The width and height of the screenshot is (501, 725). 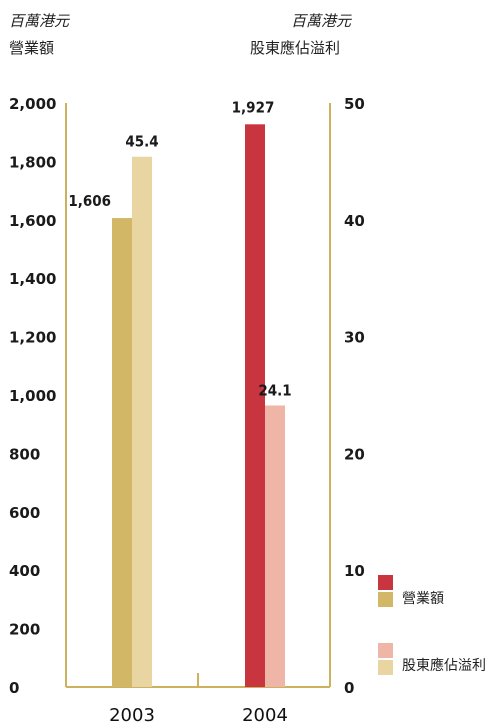 What do you see at coordinates (349, 688) in the screenshot?
I see `right-tick-label: 0` at bounding box center [349, 688].